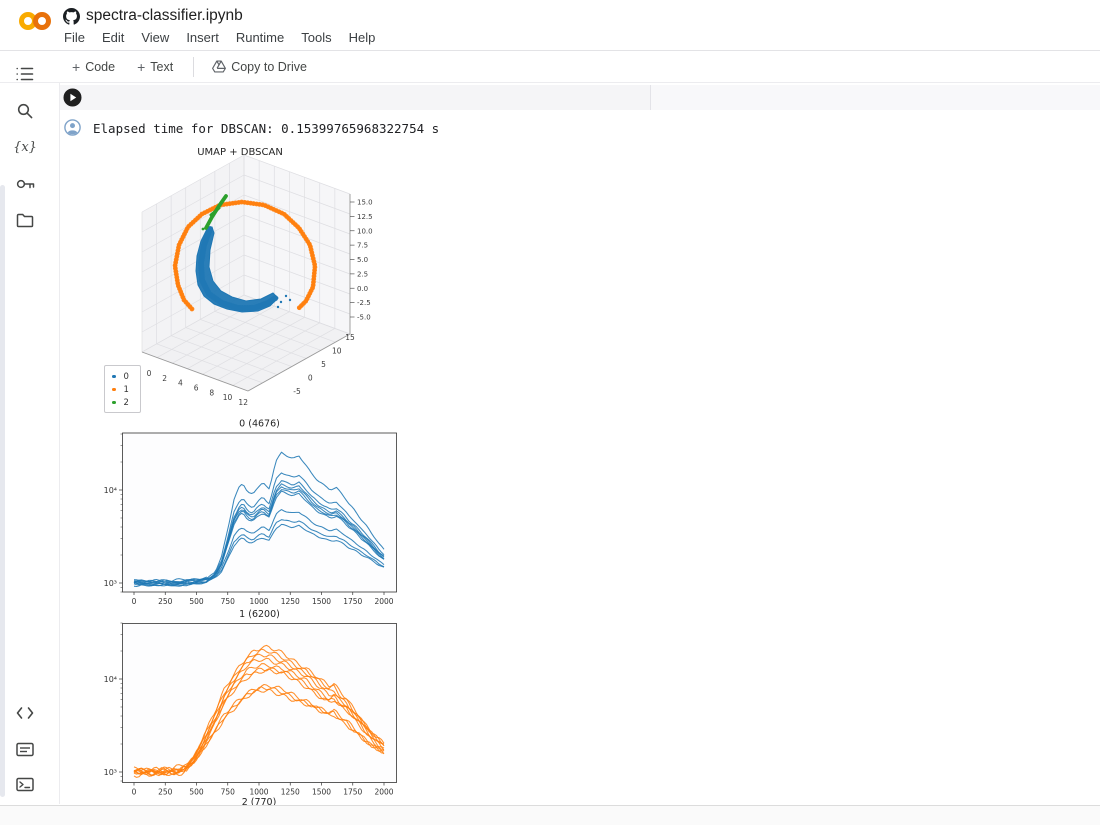 This screenshot has width=1100, height=825. Describe the element at coordinates (550, 815) in the screenshot. I see `page-footer` at that location.